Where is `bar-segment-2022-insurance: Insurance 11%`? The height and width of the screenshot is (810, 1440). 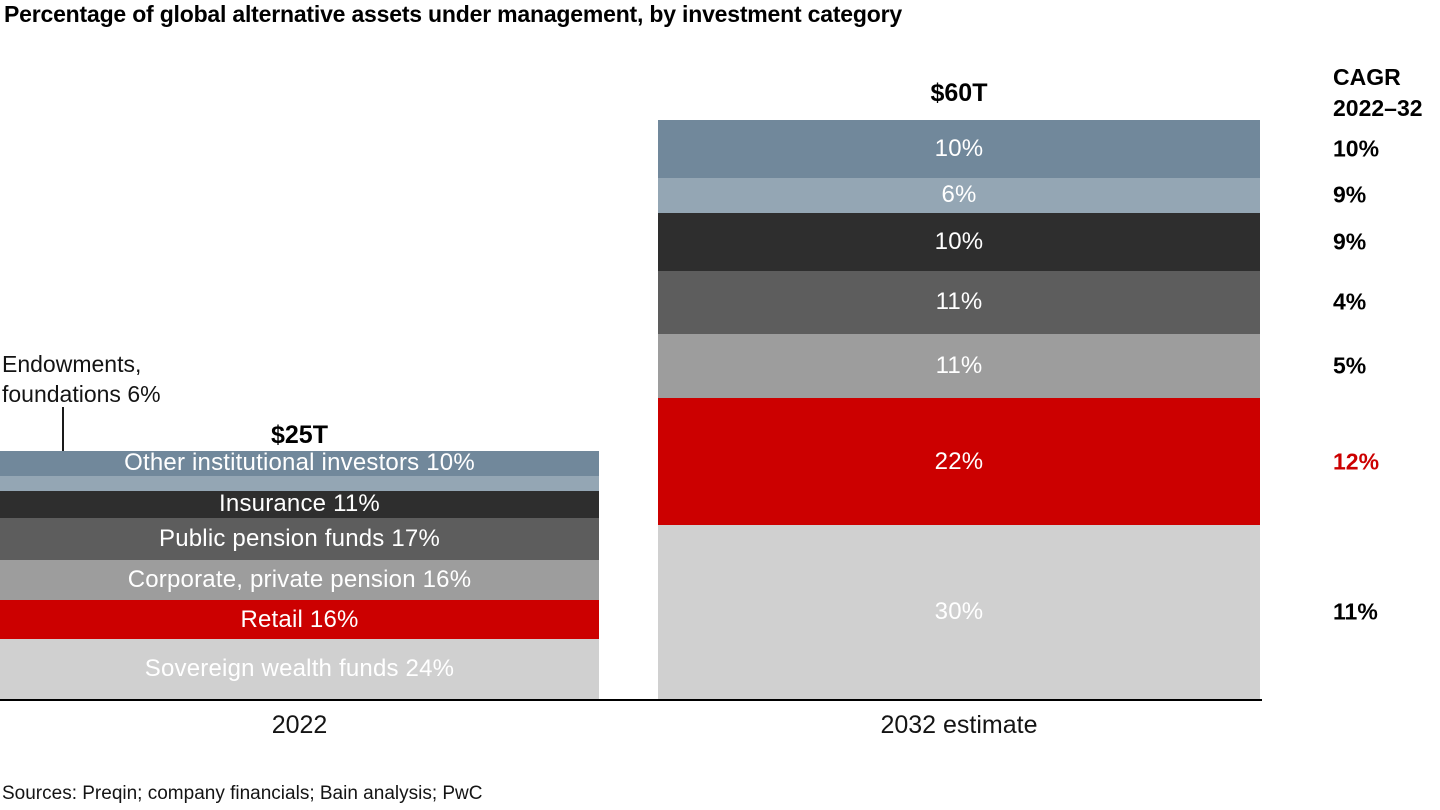
bar-segment-2022-insurance: Insurance 11% is located at coordinates (299, 504).